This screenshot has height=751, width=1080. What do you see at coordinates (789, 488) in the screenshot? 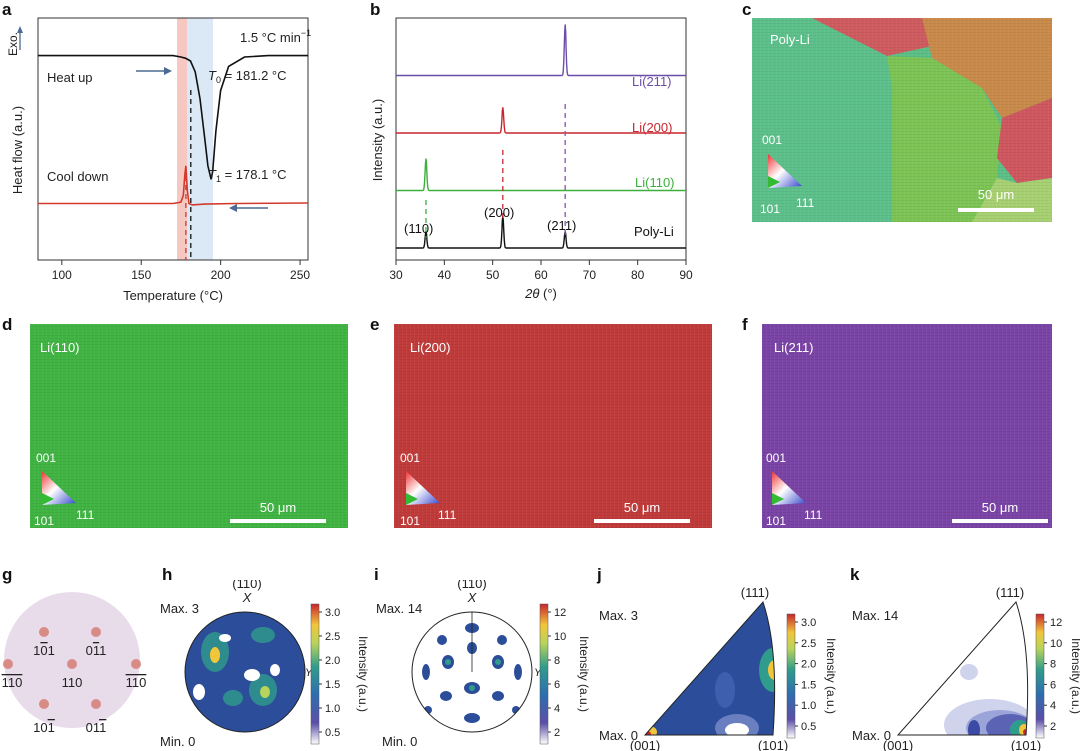
I see `ipf-triangle-key-f` at bounding box center [789, 488].